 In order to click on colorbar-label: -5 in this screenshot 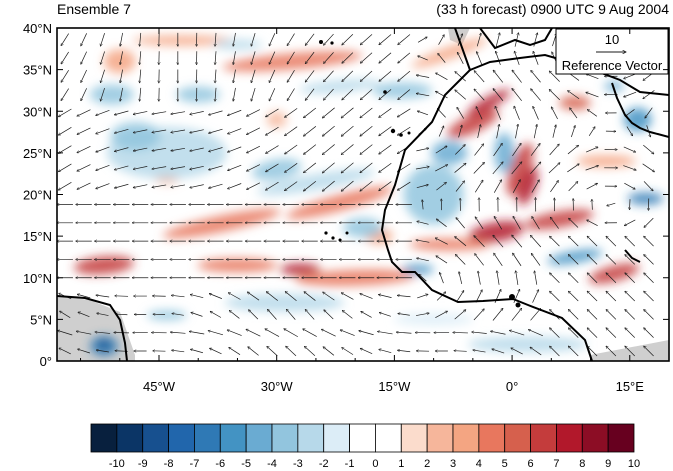, I will do `click(246, 464)`.